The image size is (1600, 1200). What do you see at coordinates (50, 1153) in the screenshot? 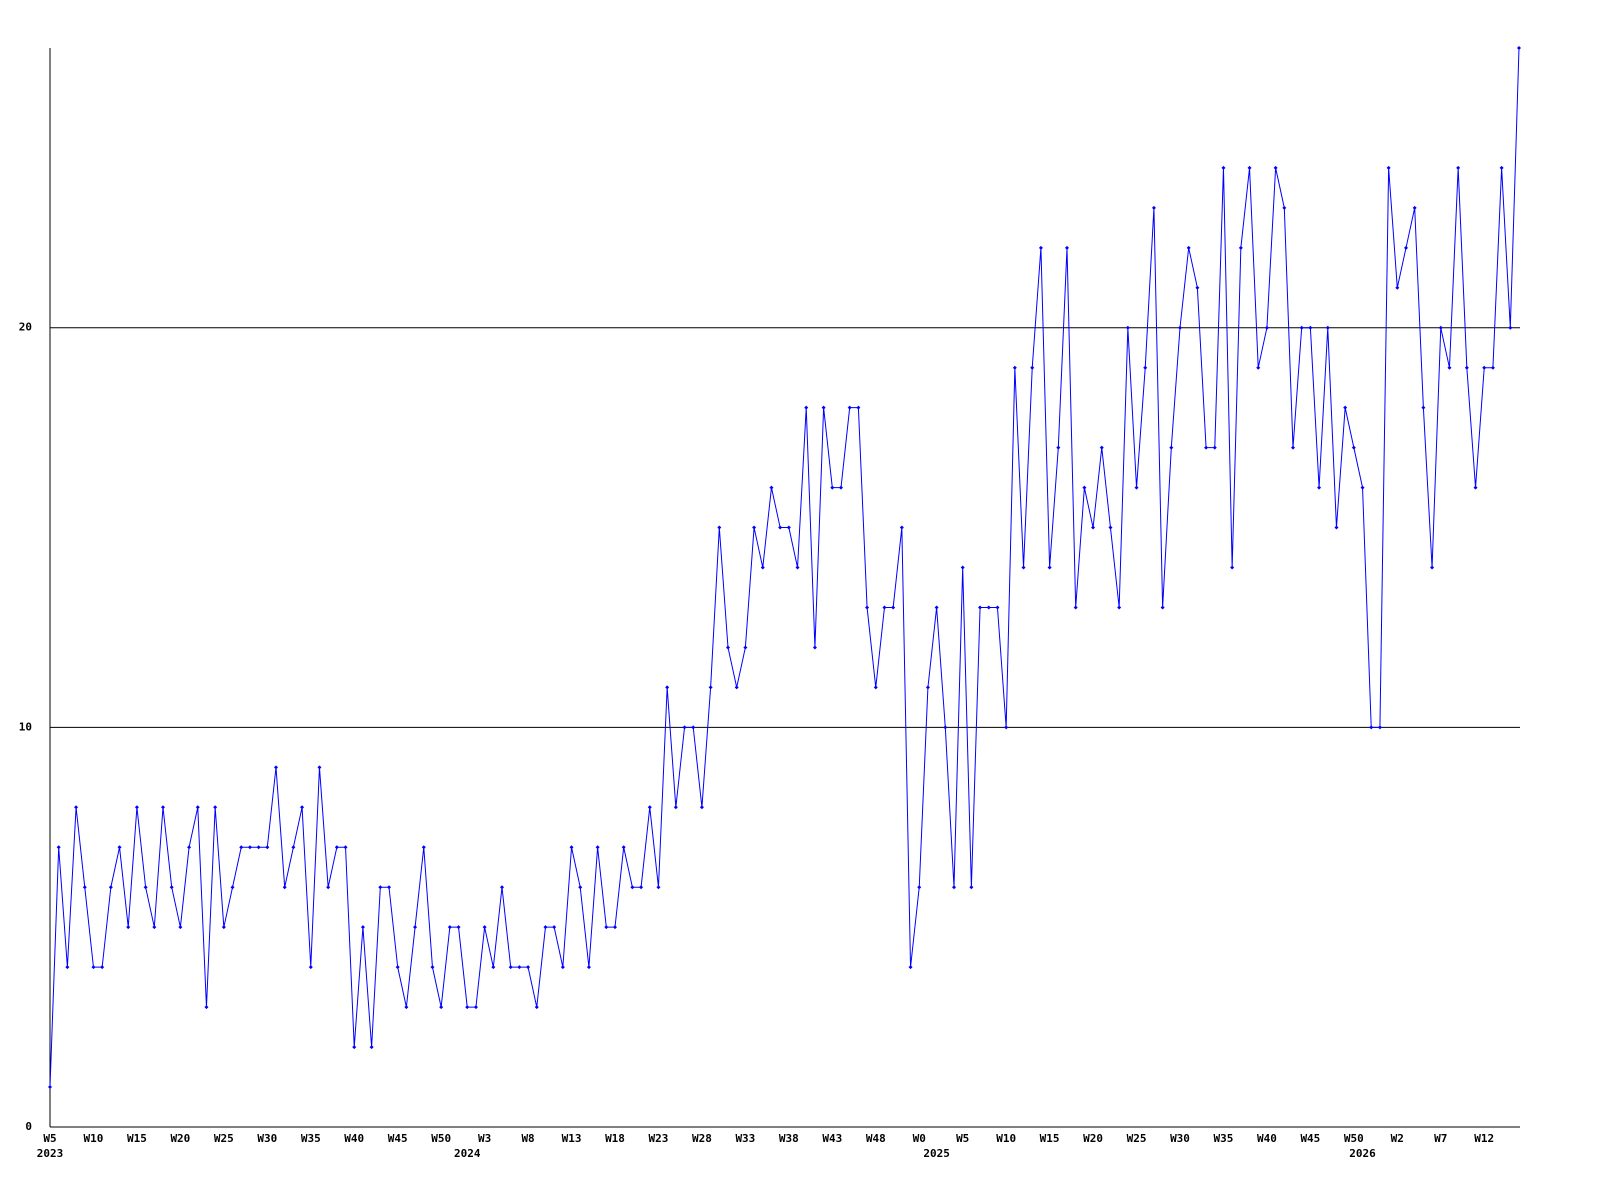
I see `year-label: 2023` at bounding box center [50, 1153].